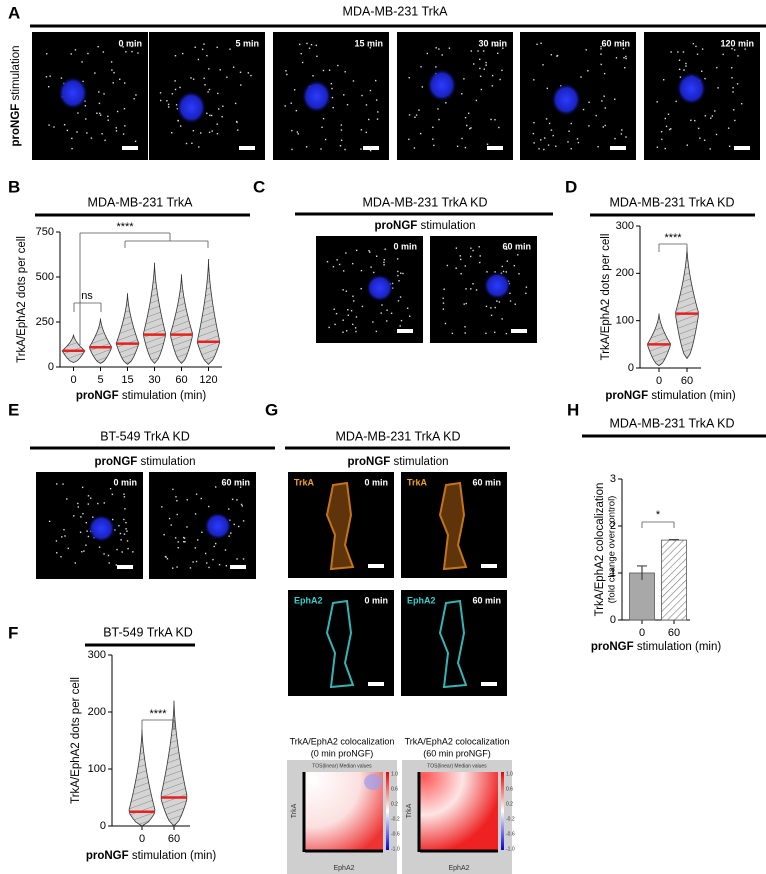 This screenshot has height=874, width=766. What do you see at coordinates (164, 396) in the screenshot?
I see `x-axis-label-rest: stimulation (min)` at bounding box center [164, 396].